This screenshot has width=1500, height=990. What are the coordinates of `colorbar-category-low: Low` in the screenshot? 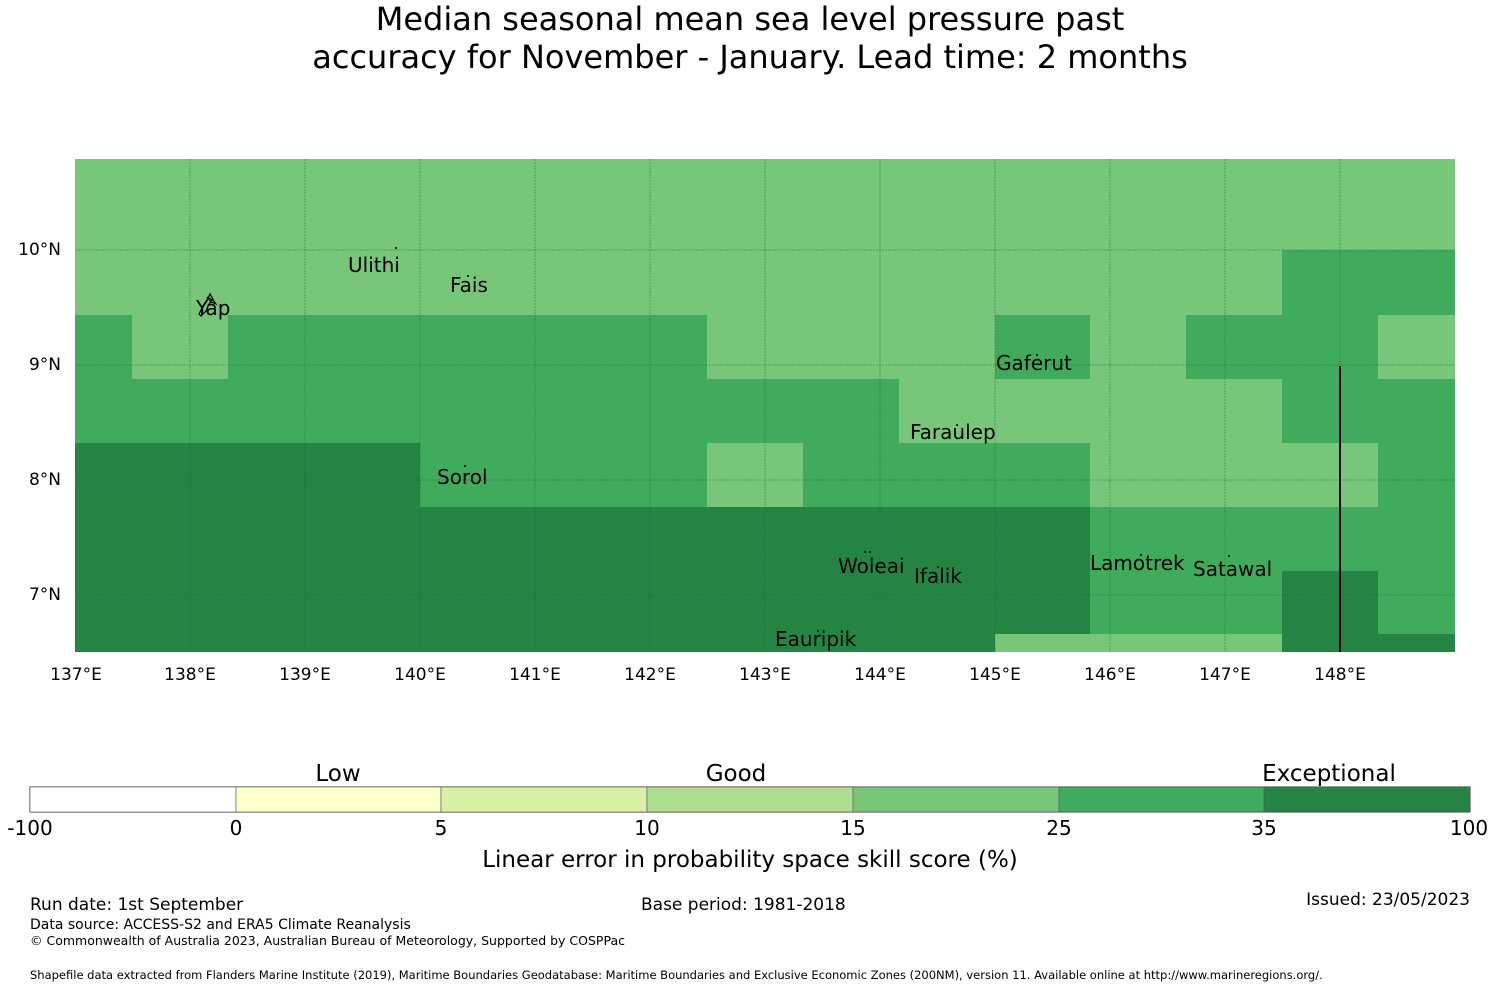 It's located at (338, 774).